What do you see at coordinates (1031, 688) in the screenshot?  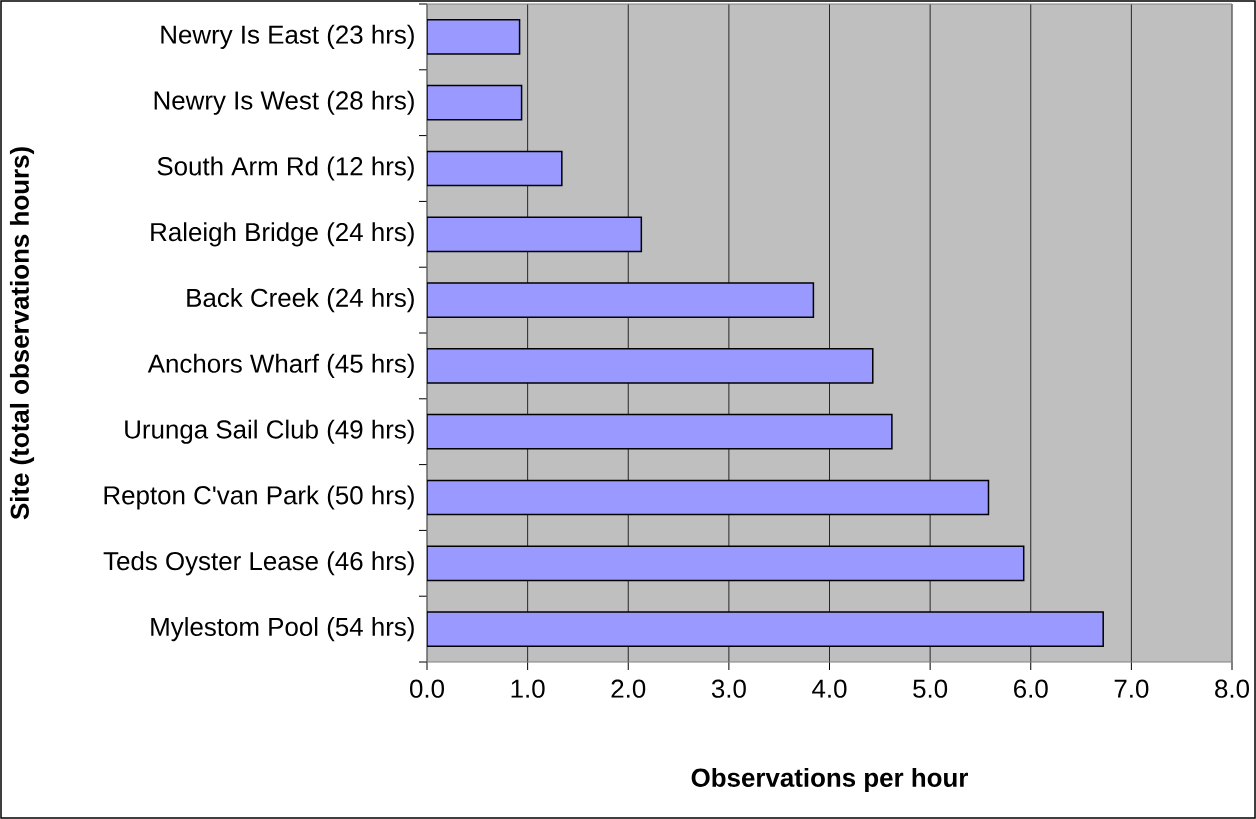 I see `x-tick-label: 6.0` at bounding box center [1031, 688].